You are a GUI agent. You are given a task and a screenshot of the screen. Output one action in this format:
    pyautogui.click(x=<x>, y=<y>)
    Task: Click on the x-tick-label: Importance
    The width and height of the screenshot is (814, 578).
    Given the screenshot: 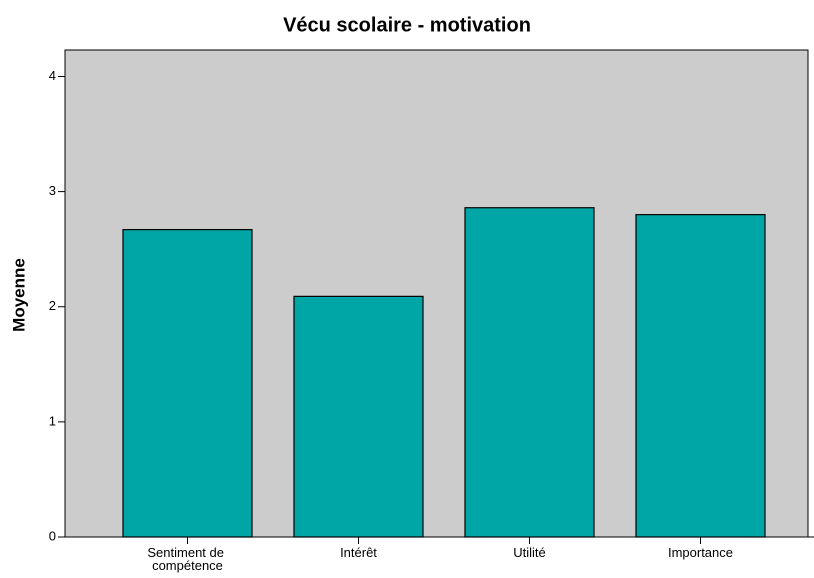 What is the action you would take?
    pyautogui.click(x=700, y=552)
    